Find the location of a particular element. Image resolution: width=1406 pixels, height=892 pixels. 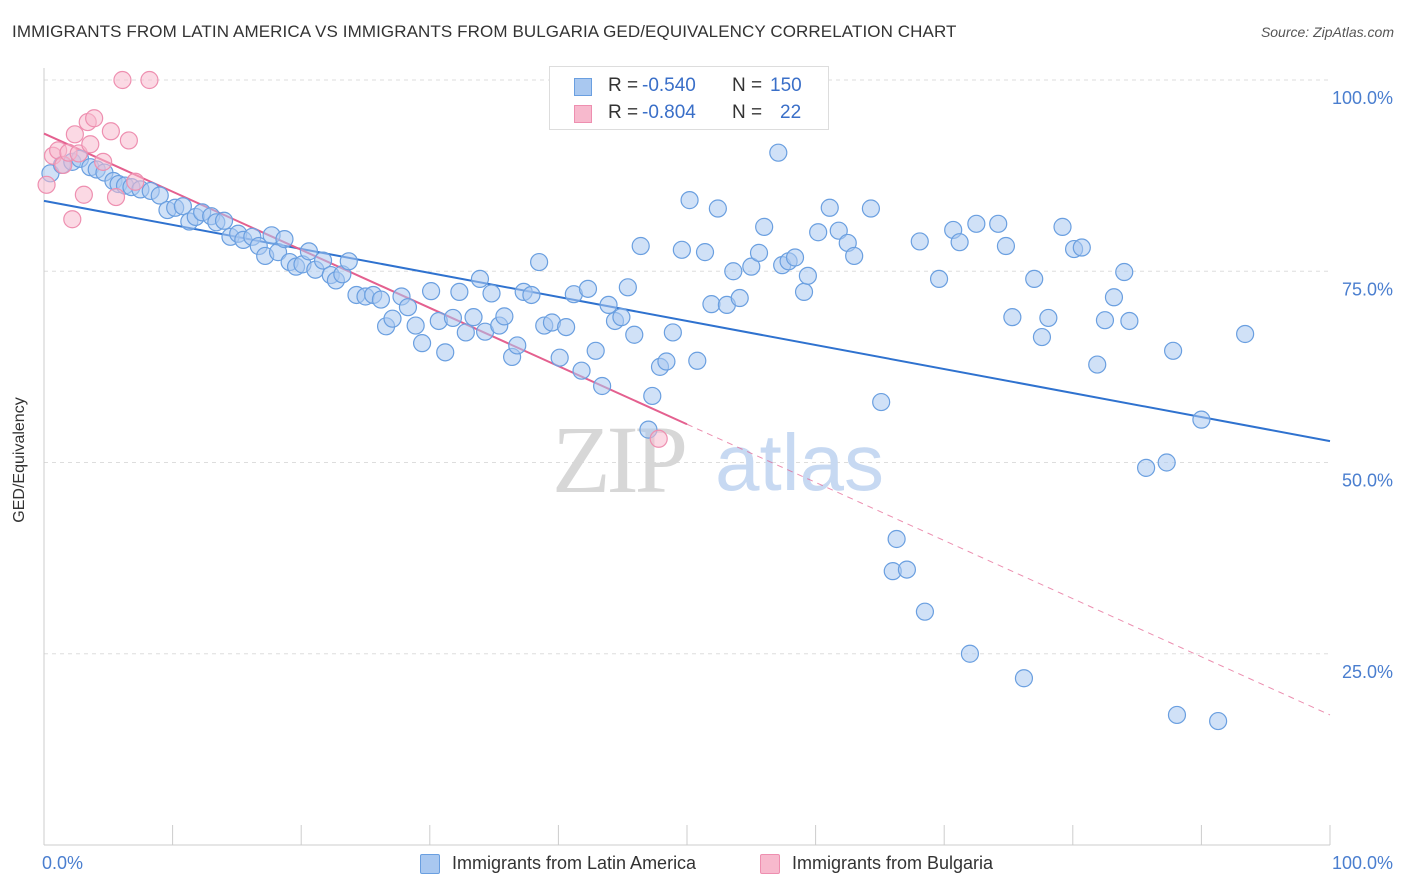

source-label: Source: ZipAtlas.com is located at coordinates (1327, 32).